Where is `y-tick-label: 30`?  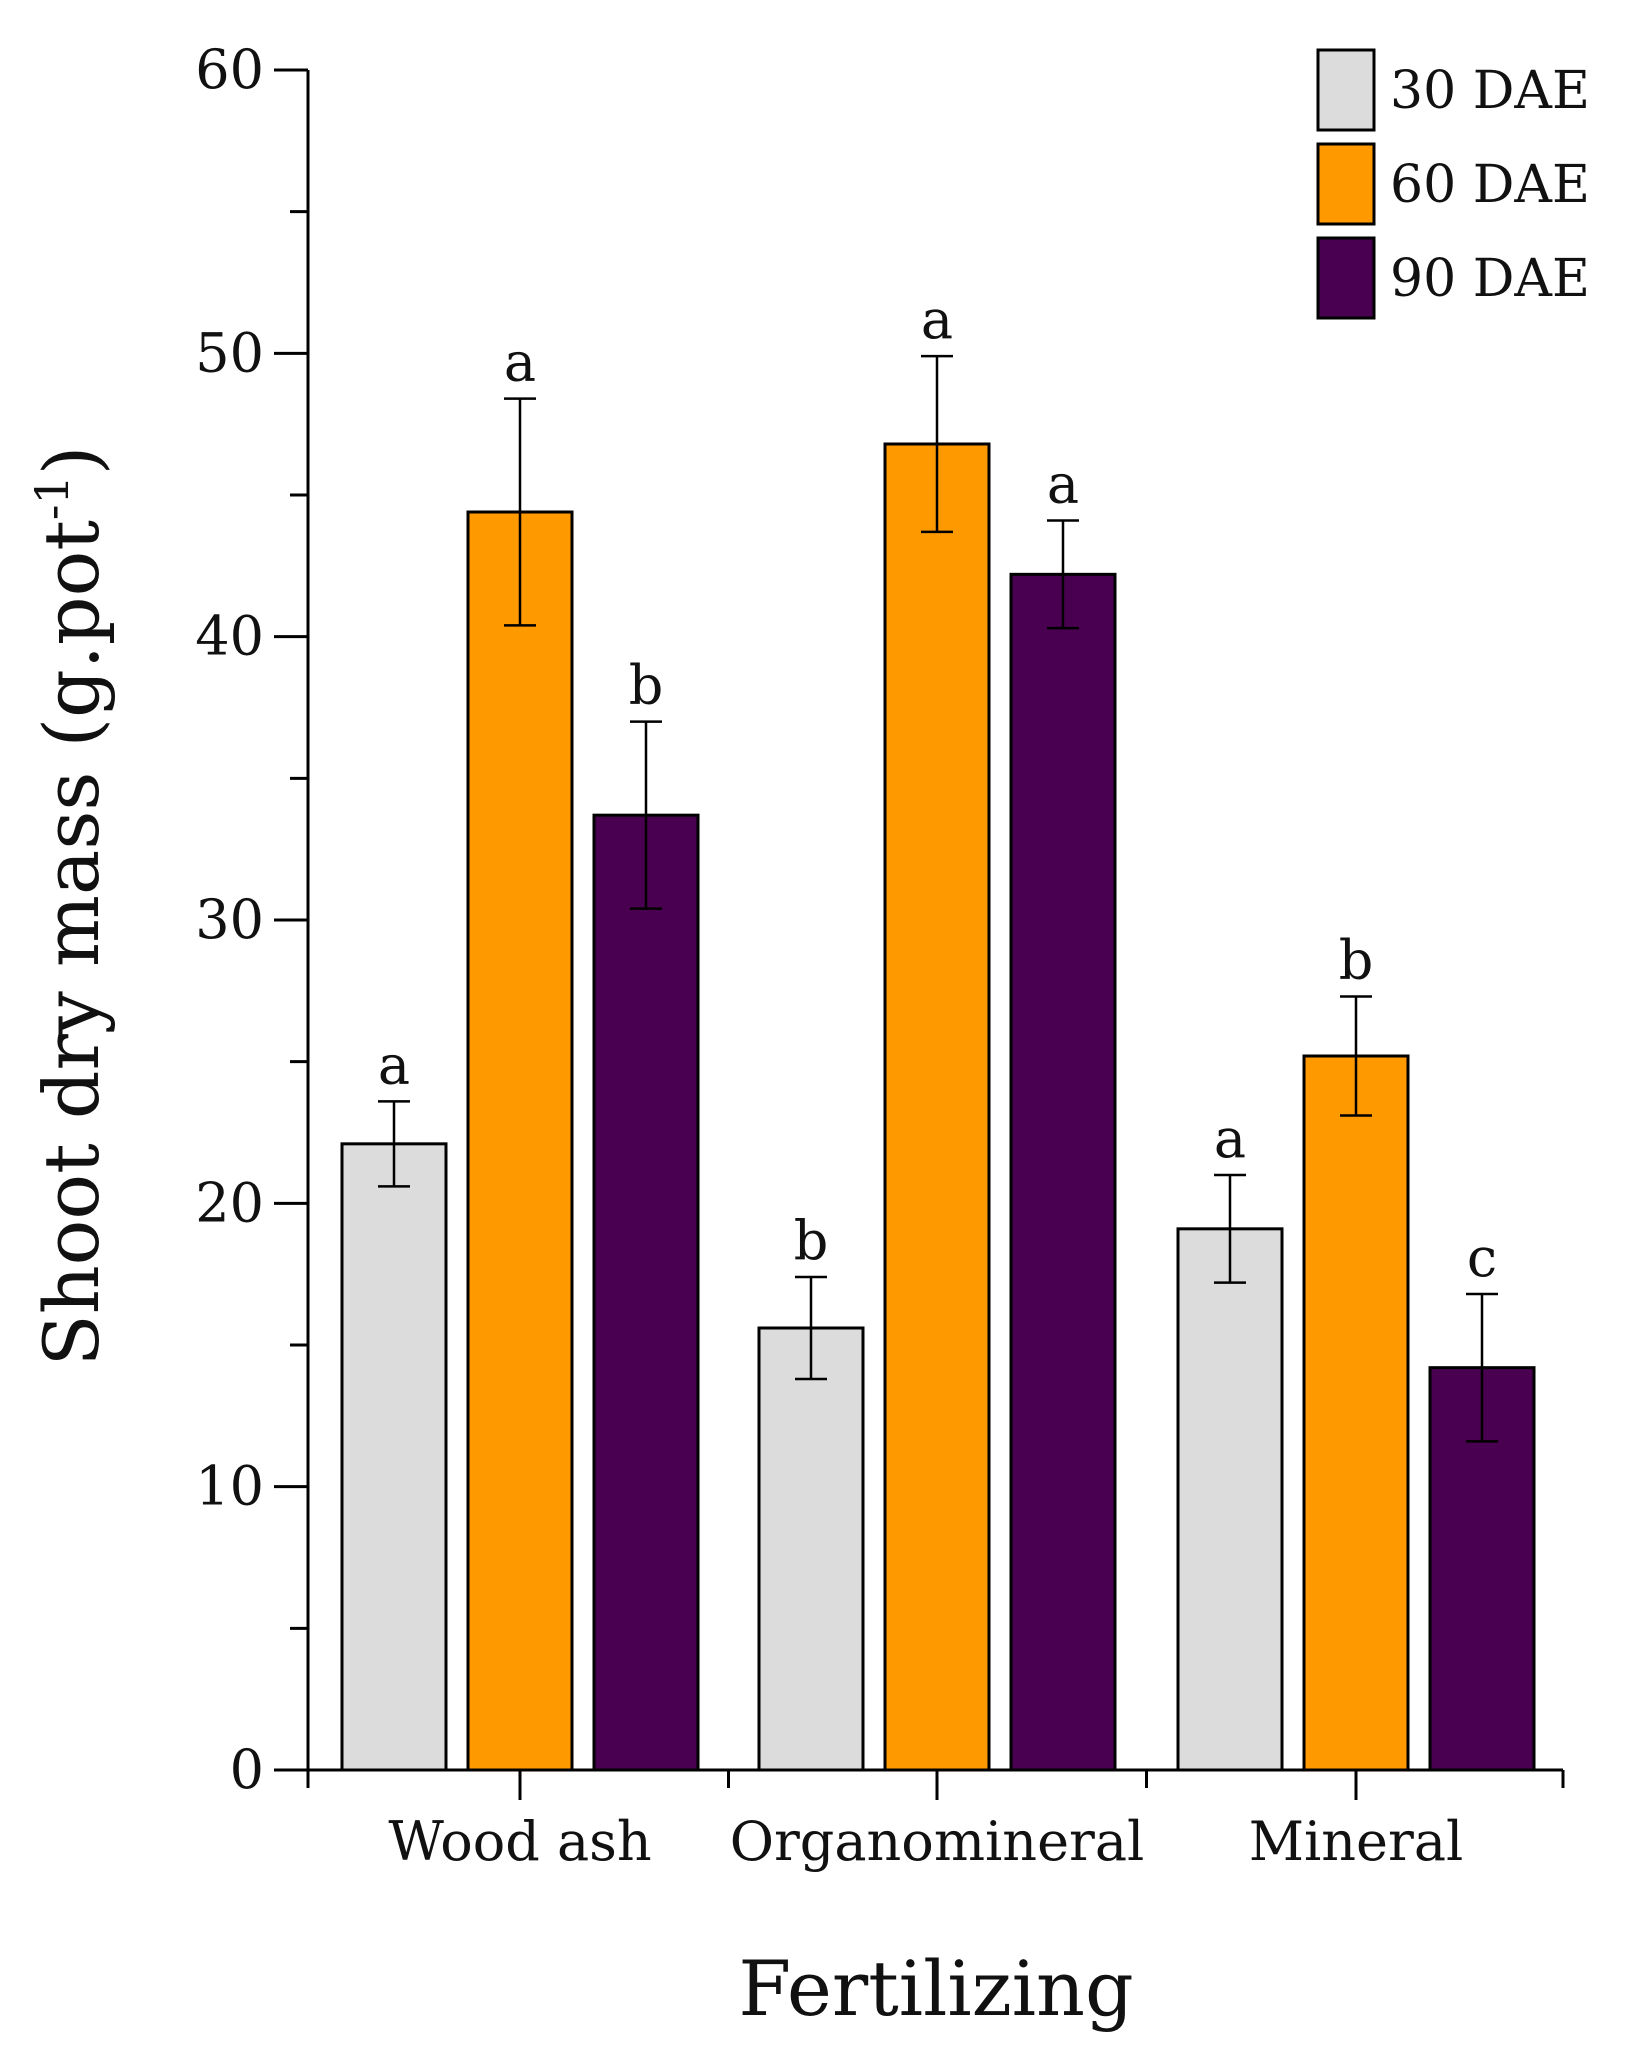
y-tick-label: 30 is located at coordinates (229, 919).